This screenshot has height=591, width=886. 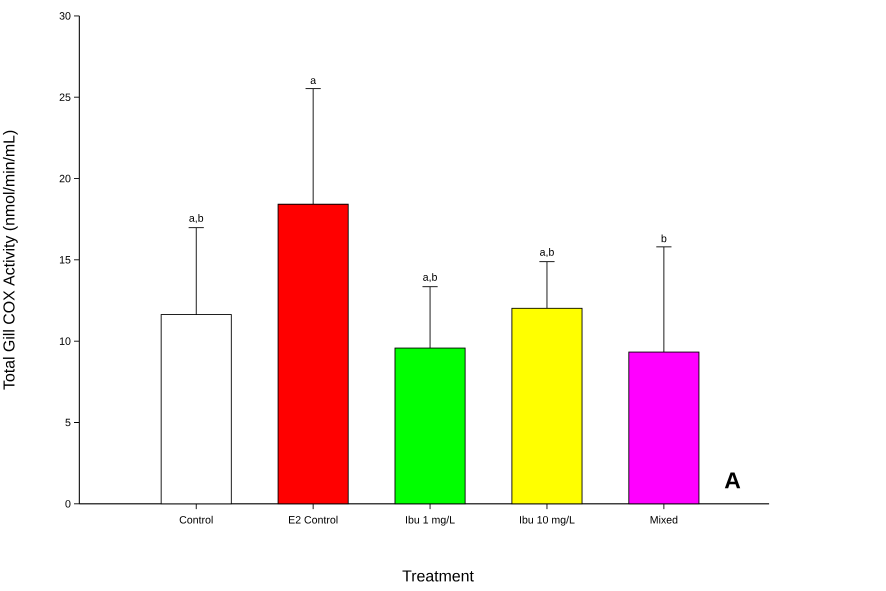 I want to click on x-tick-label: Ibu 1 mg/L, so click(x=430, y=521).